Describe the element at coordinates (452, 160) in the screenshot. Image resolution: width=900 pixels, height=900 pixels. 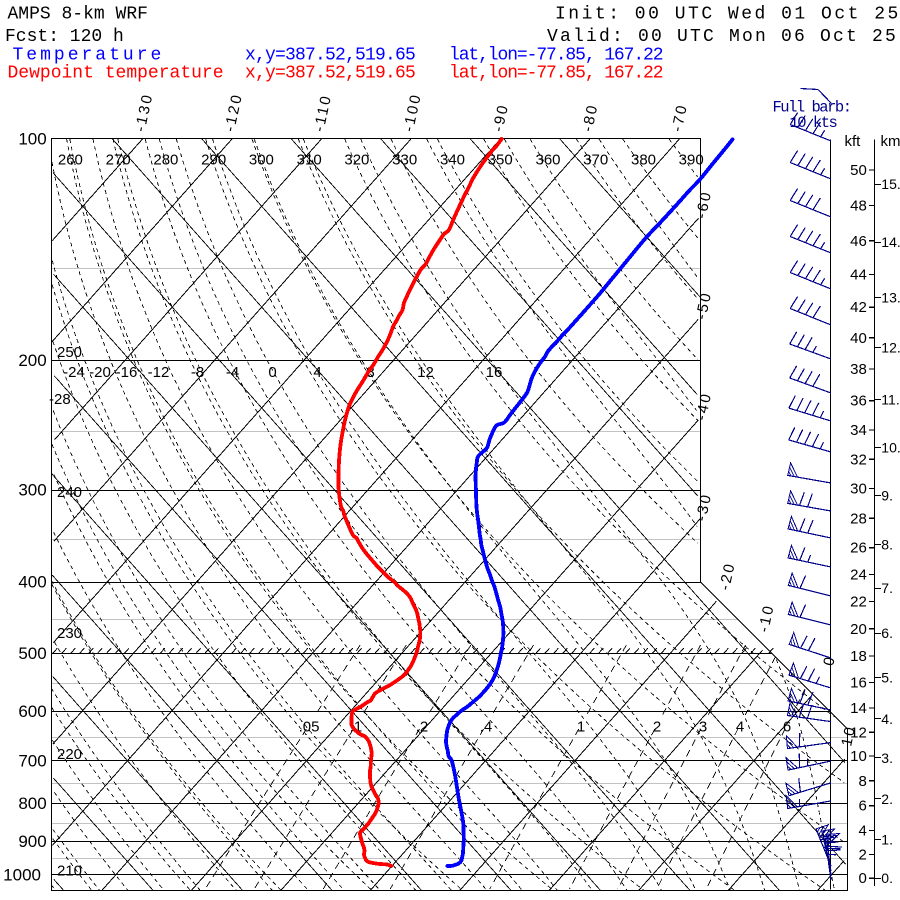
I see `svg-text: 340` at that location.